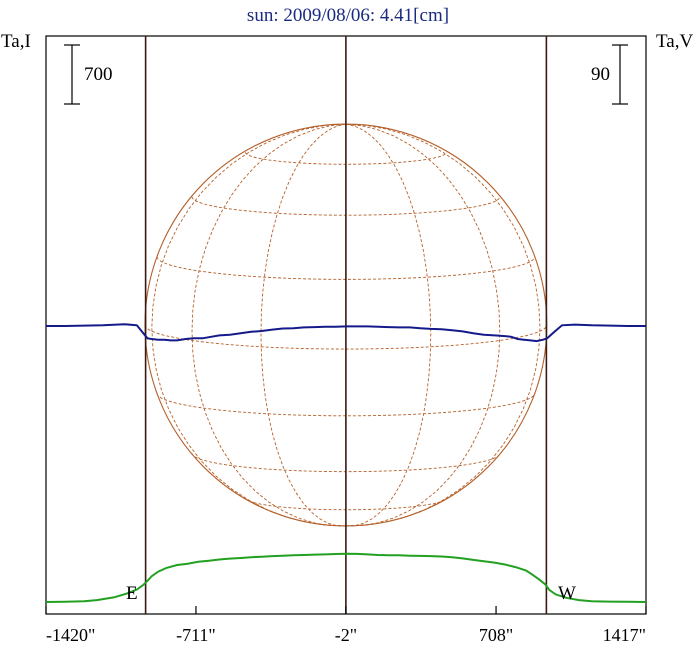 This screenshot has width=696, height=649. What do you see at coordinates (348, 15) in the screenshot?
I see `chart-title: sun: 2009/08/06: 4.41[cm]` at bounding box center [348, 15].